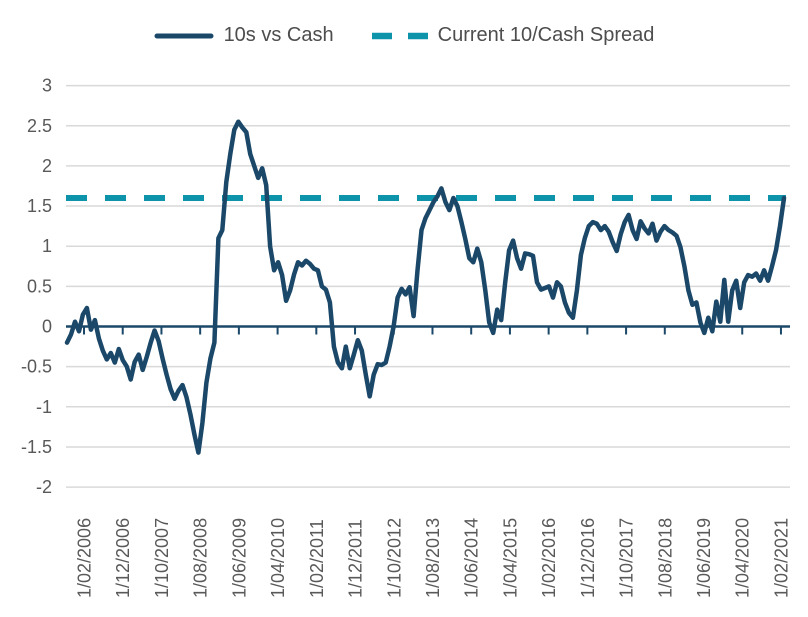 This screenshot has height=617, width=808. What do you see at coordinates (184, 35) in the screenshot?
I see `solid-line-swatch-icon` at bounding box center [184, 35].